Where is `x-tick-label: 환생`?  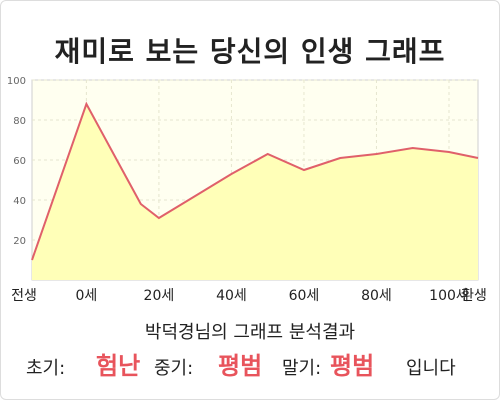 x-tick-label: 환생 is located at coordinates (474, 296).